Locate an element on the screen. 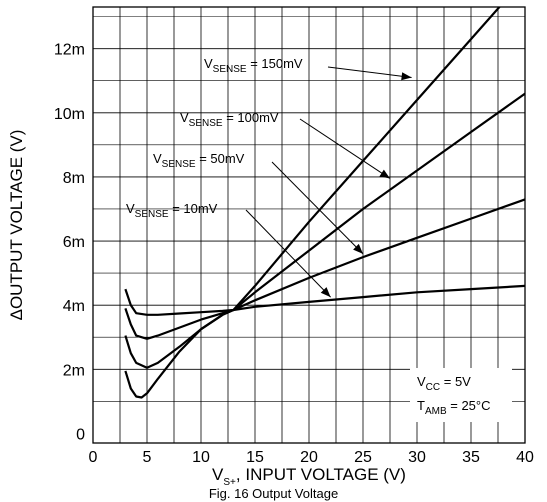  figure-caption: Fig. 16 Output Voltage is located at coordinates (273, 493).